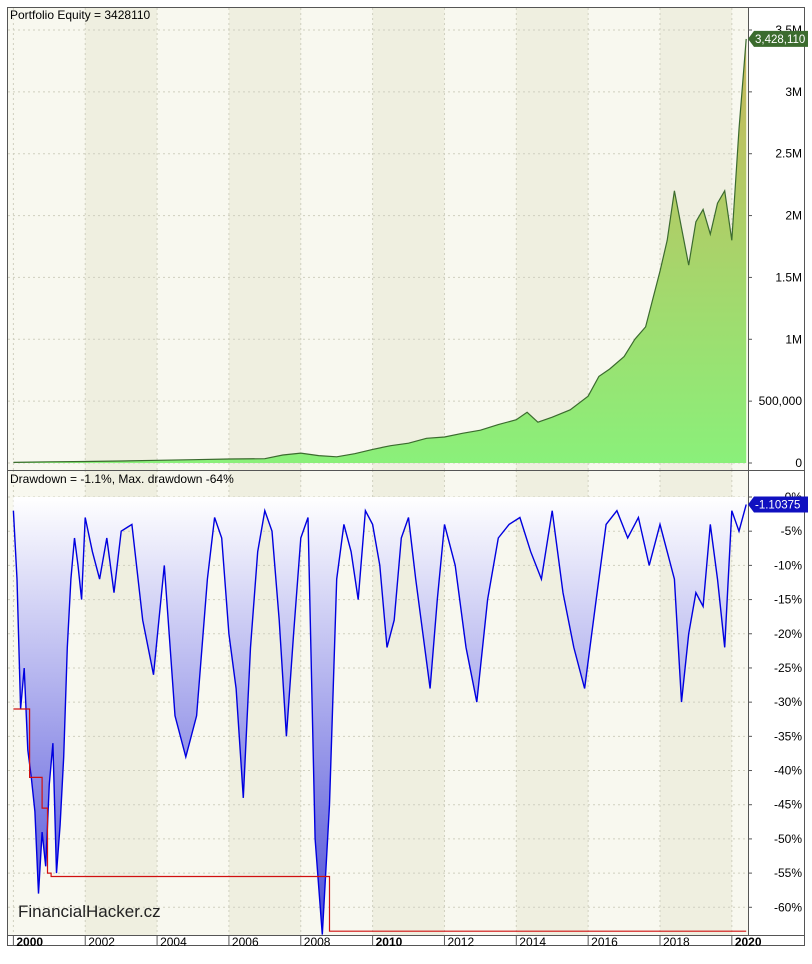  Describe the element at coordinates (792, 531) in the screenshot. I see `drawdown-y-tick-label: -5%` at that location.